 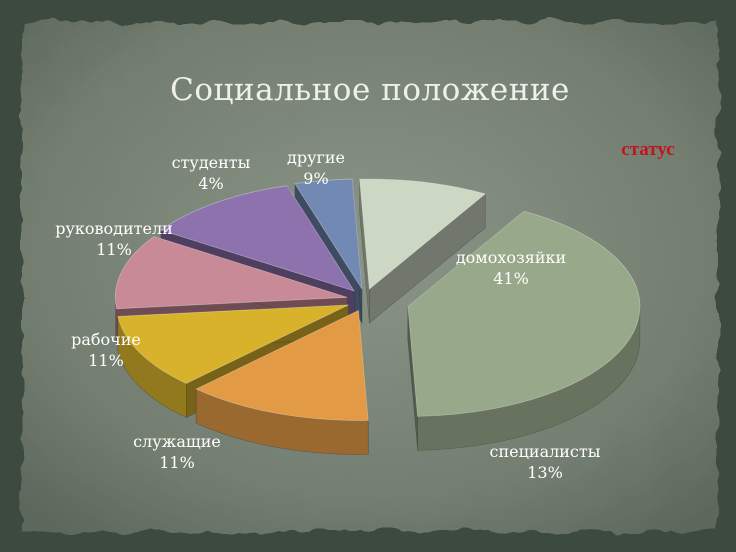 What do you see at coordinates (177, 462) in the screenshot?
I see `slice-label-value-2: 11%` at bounding box center [177, 462].